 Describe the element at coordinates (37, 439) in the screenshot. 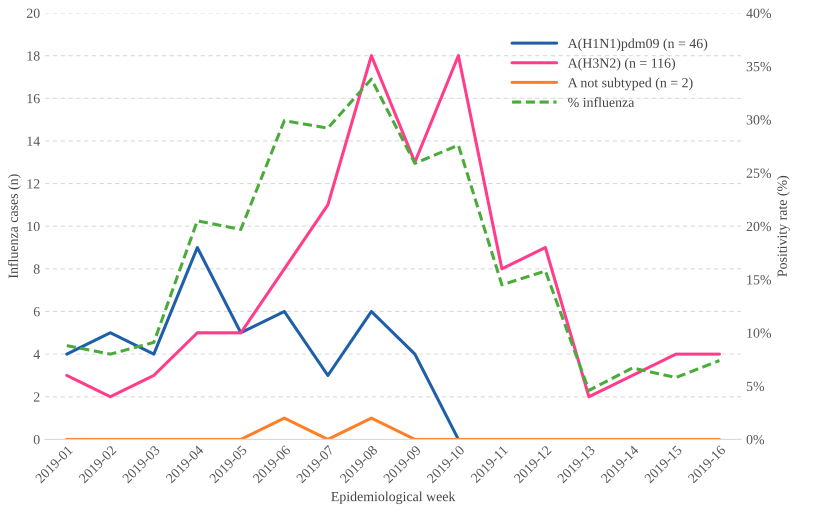

I see `y-tick-label: 0` at that location.